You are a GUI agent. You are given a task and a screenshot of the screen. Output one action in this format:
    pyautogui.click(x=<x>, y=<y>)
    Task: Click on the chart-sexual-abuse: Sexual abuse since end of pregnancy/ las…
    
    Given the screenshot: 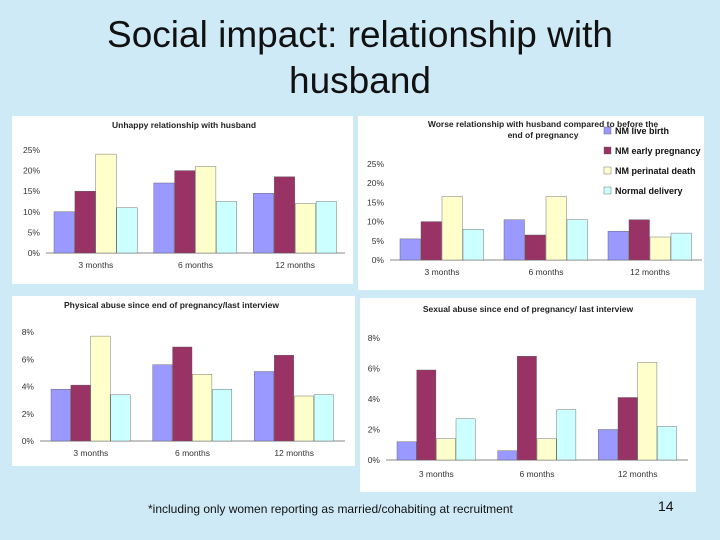 What is the action you would take?
    pyautogui.click(x=528, y=391)
    